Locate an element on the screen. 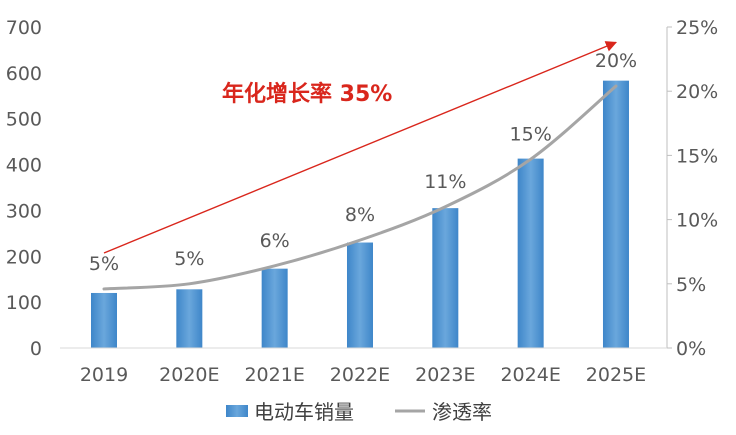  left-tick-label: 400 is located at coordinates (24, 166).